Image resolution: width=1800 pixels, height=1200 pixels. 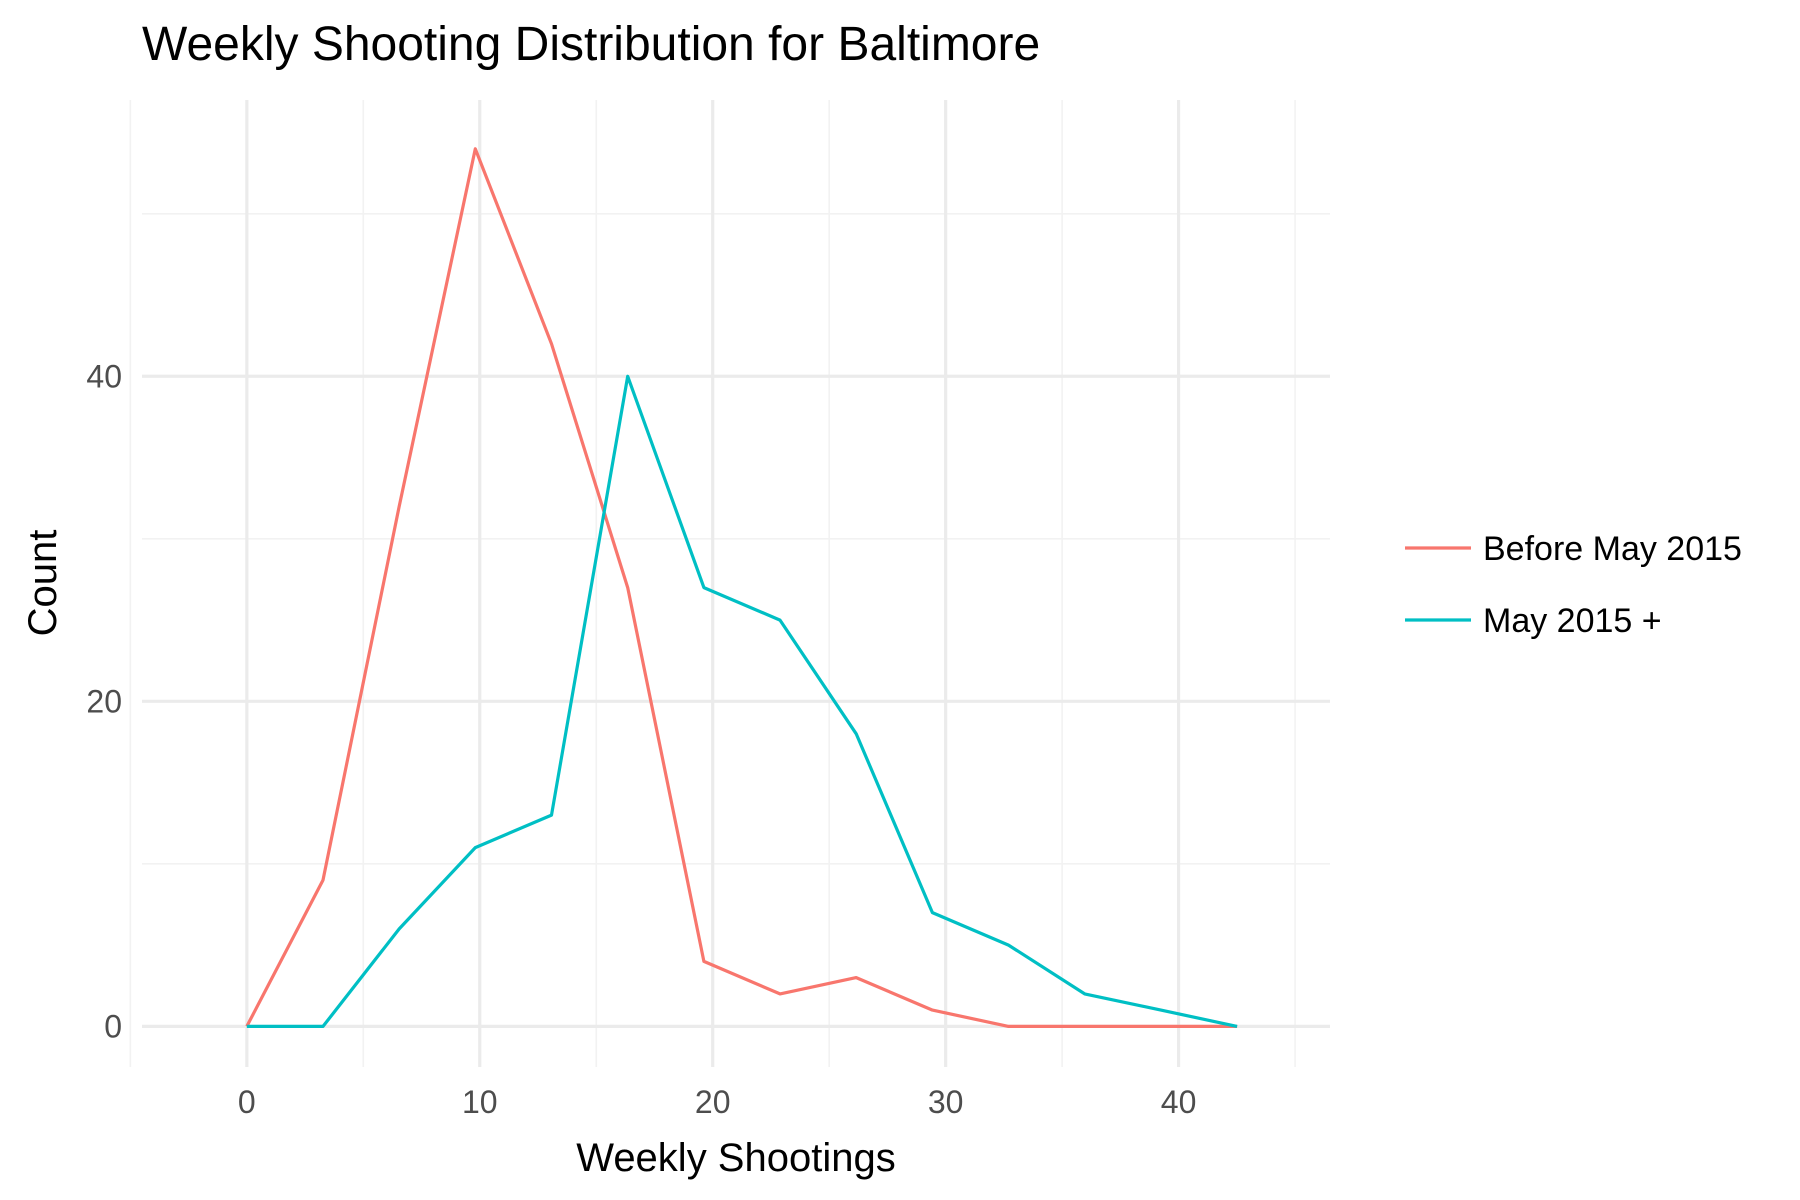 I want to click on x-tick-label: 10, so click(x=480, y=1102).